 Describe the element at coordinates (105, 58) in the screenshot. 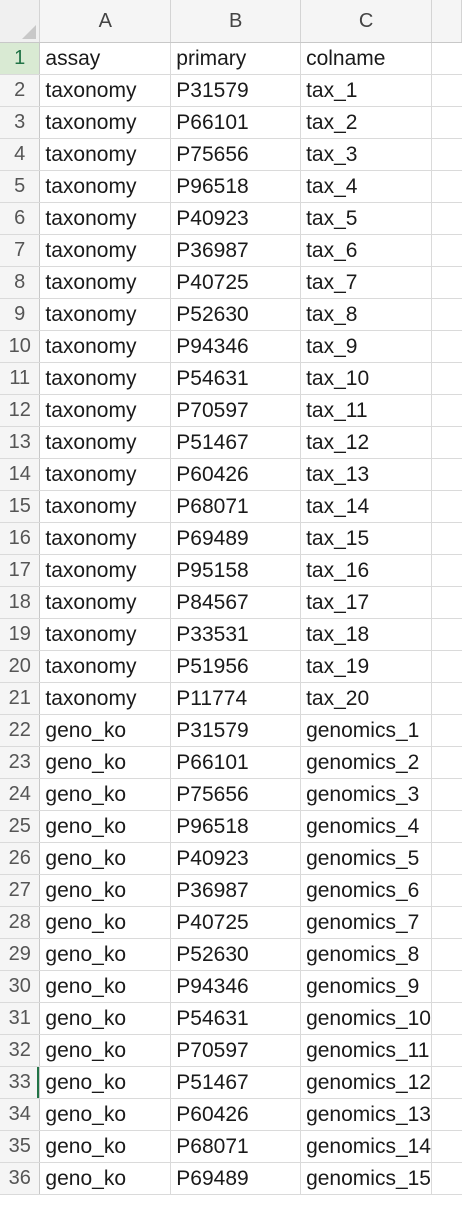

I see `cell-a: assay` at that location.